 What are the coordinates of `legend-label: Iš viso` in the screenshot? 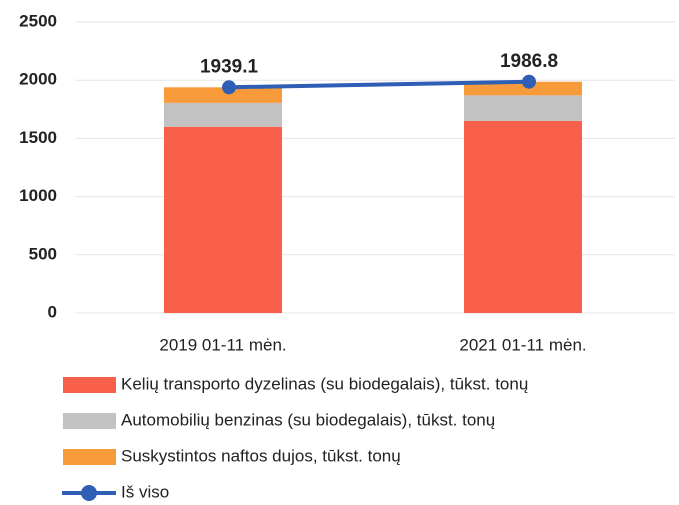 It's located at (145, 491).